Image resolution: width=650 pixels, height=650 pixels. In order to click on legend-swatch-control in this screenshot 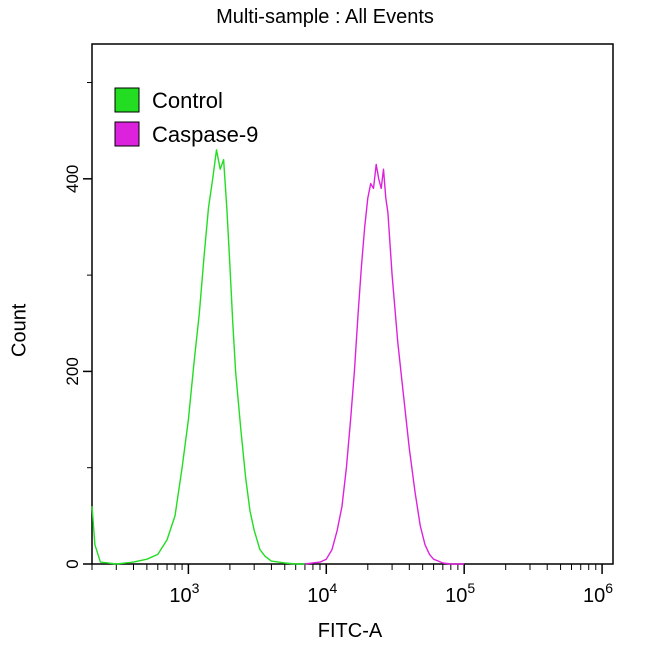, I will do `click(127, 100)`.